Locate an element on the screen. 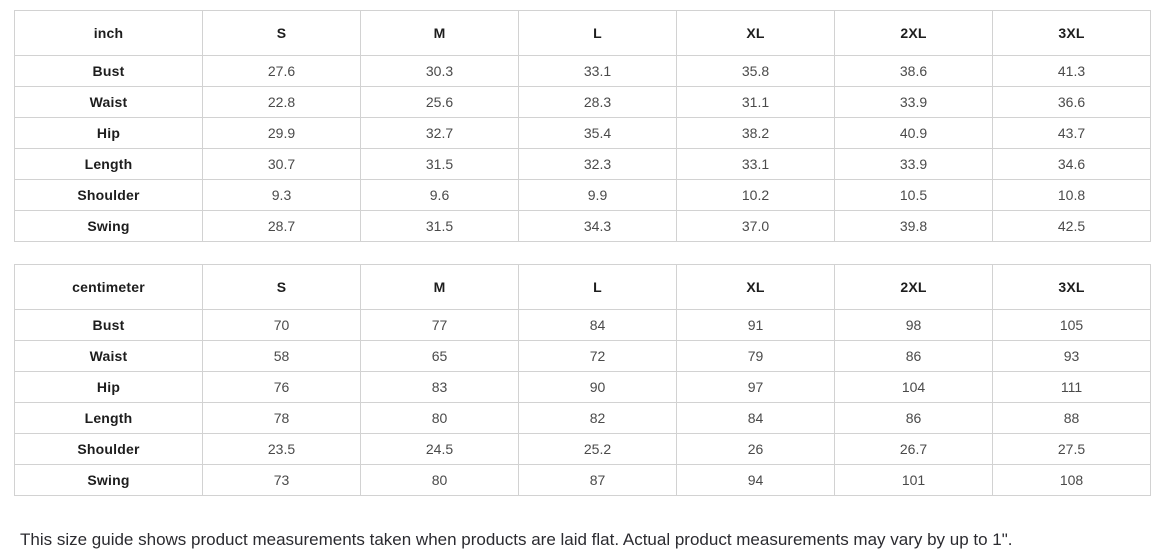 The image size is (1166, 560). measurement-value: 91 is located at coordinates (755, 325).